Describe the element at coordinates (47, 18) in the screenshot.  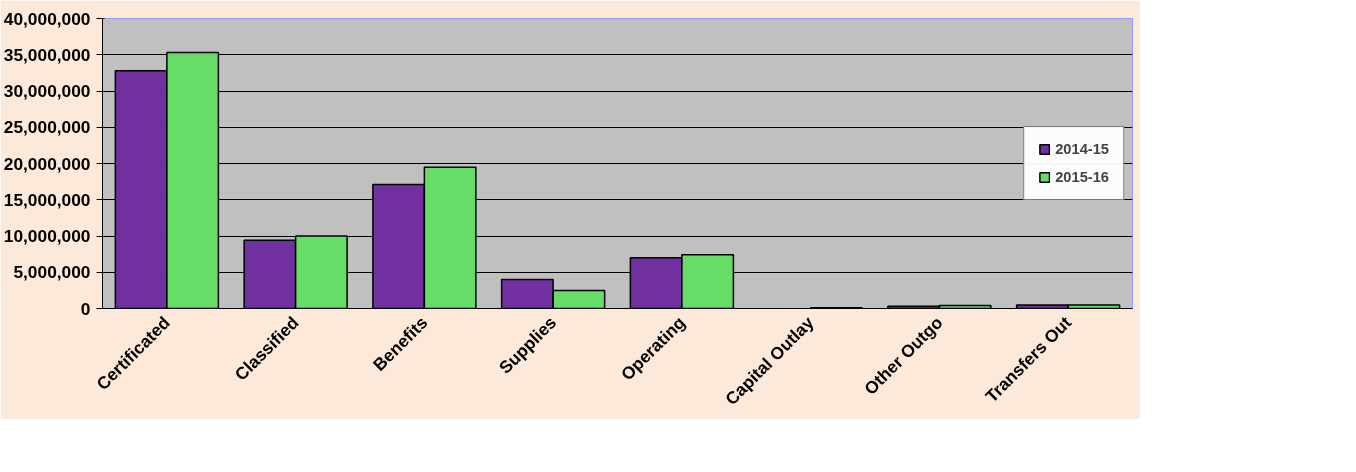
I see `y-tick-label: 40,000,000` at that location.